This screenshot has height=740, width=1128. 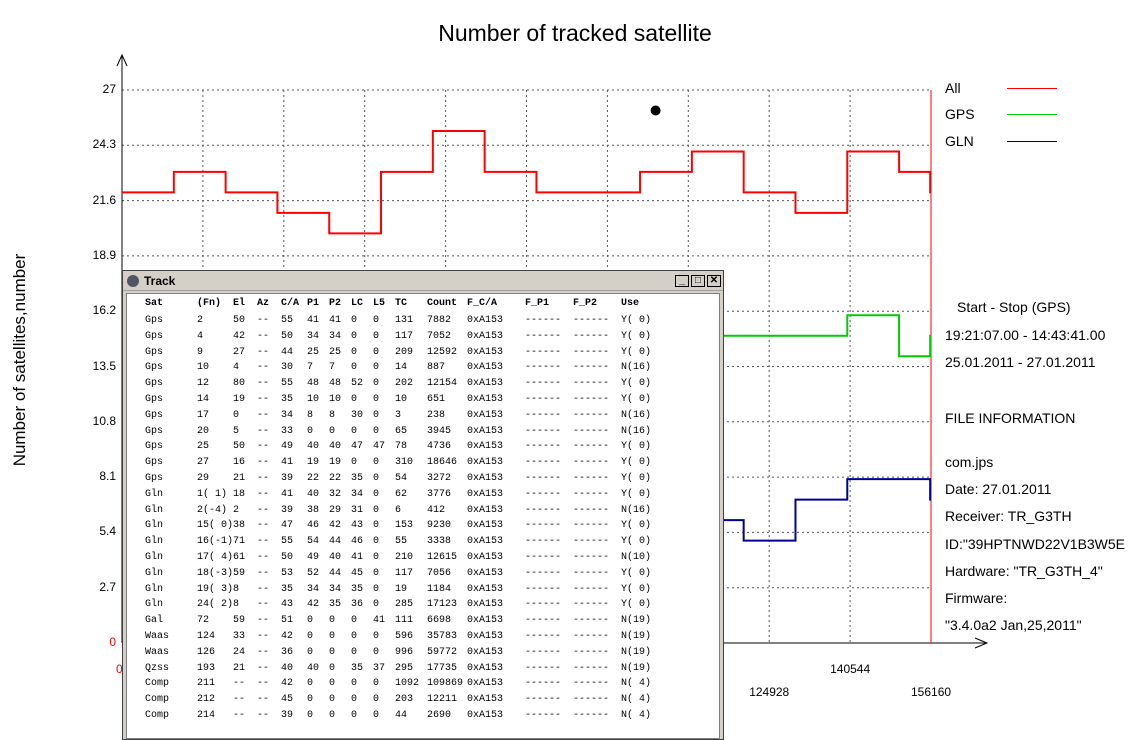 I want to click on table-cell: 22, so click(x=313, y=478).